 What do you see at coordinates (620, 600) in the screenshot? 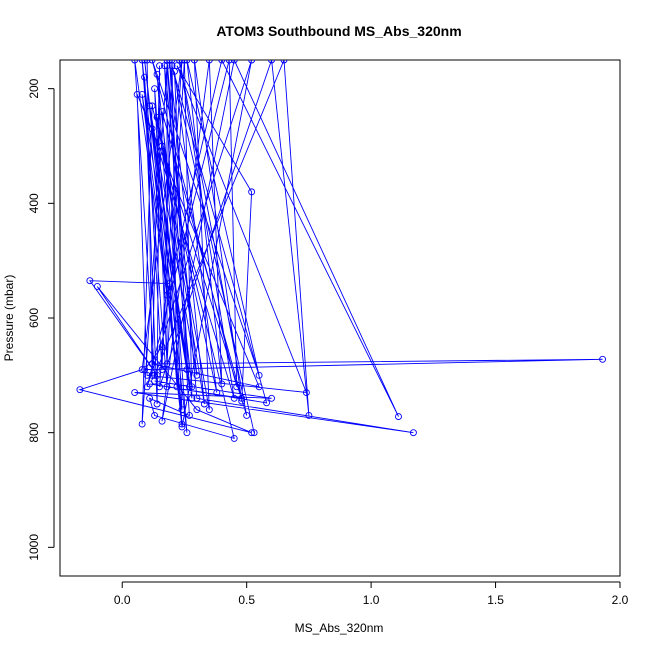
I see `x-tick-label: 2.0` at bounding box center [620, 600].